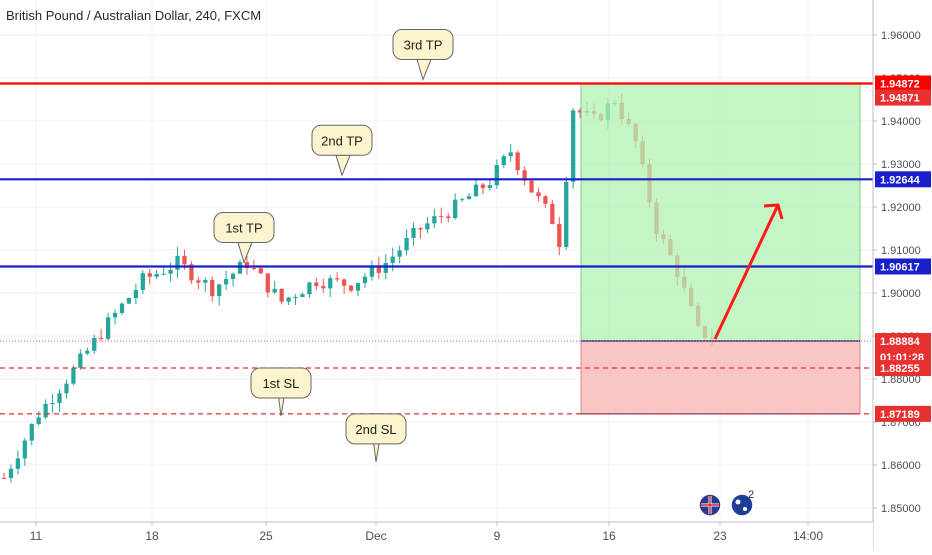 The image size is (932, 555). What do you see at coordinates (903, 83) in the screenshot?
I see `price-tag: 1.94872` at bounding box center [903, 83].